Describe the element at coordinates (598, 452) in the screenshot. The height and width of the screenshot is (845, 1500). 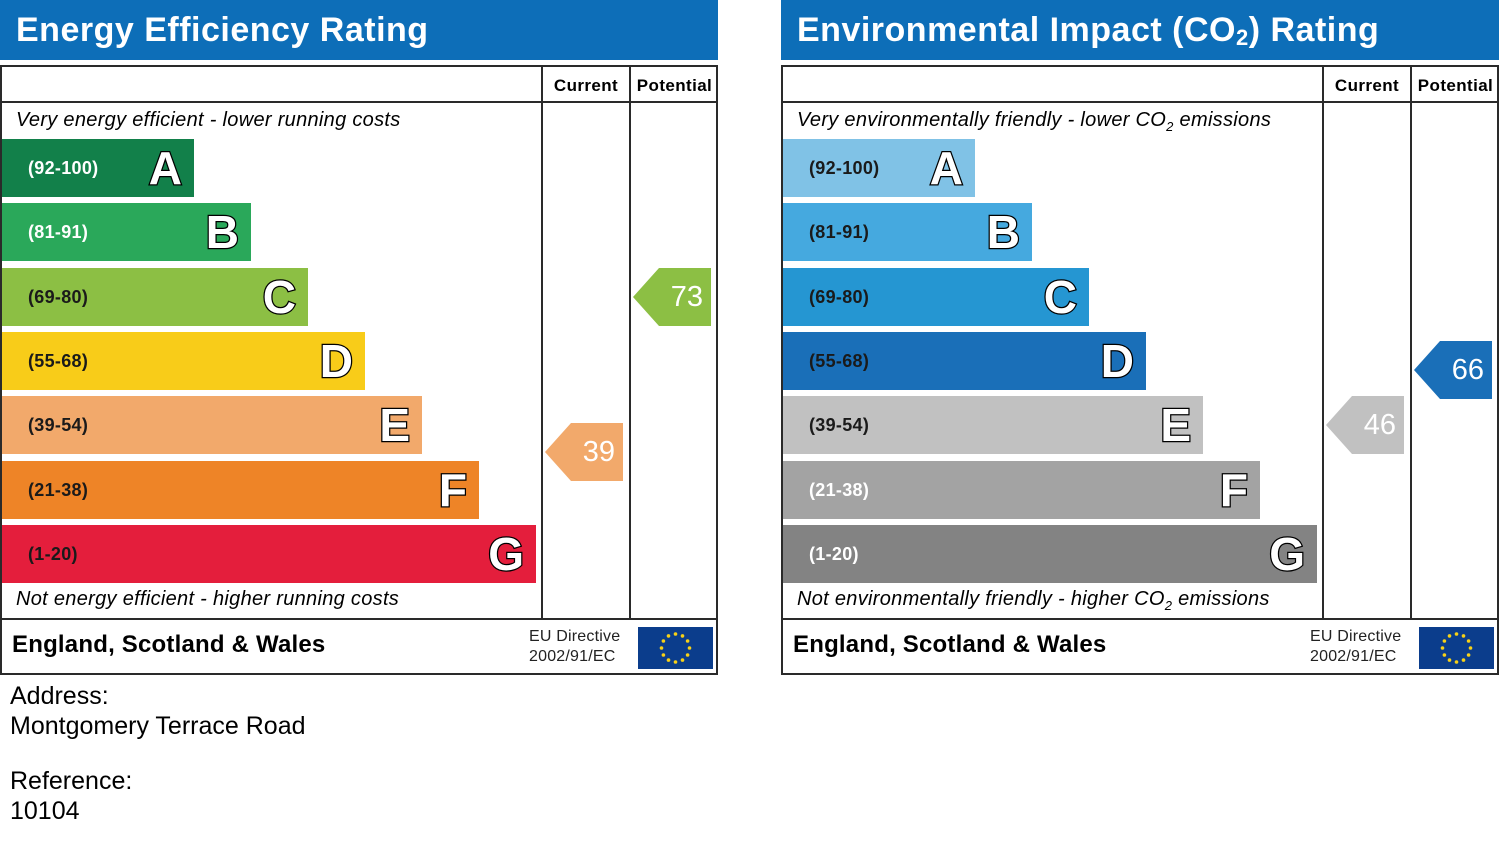
I see `current-rating-value: 39` at that location.